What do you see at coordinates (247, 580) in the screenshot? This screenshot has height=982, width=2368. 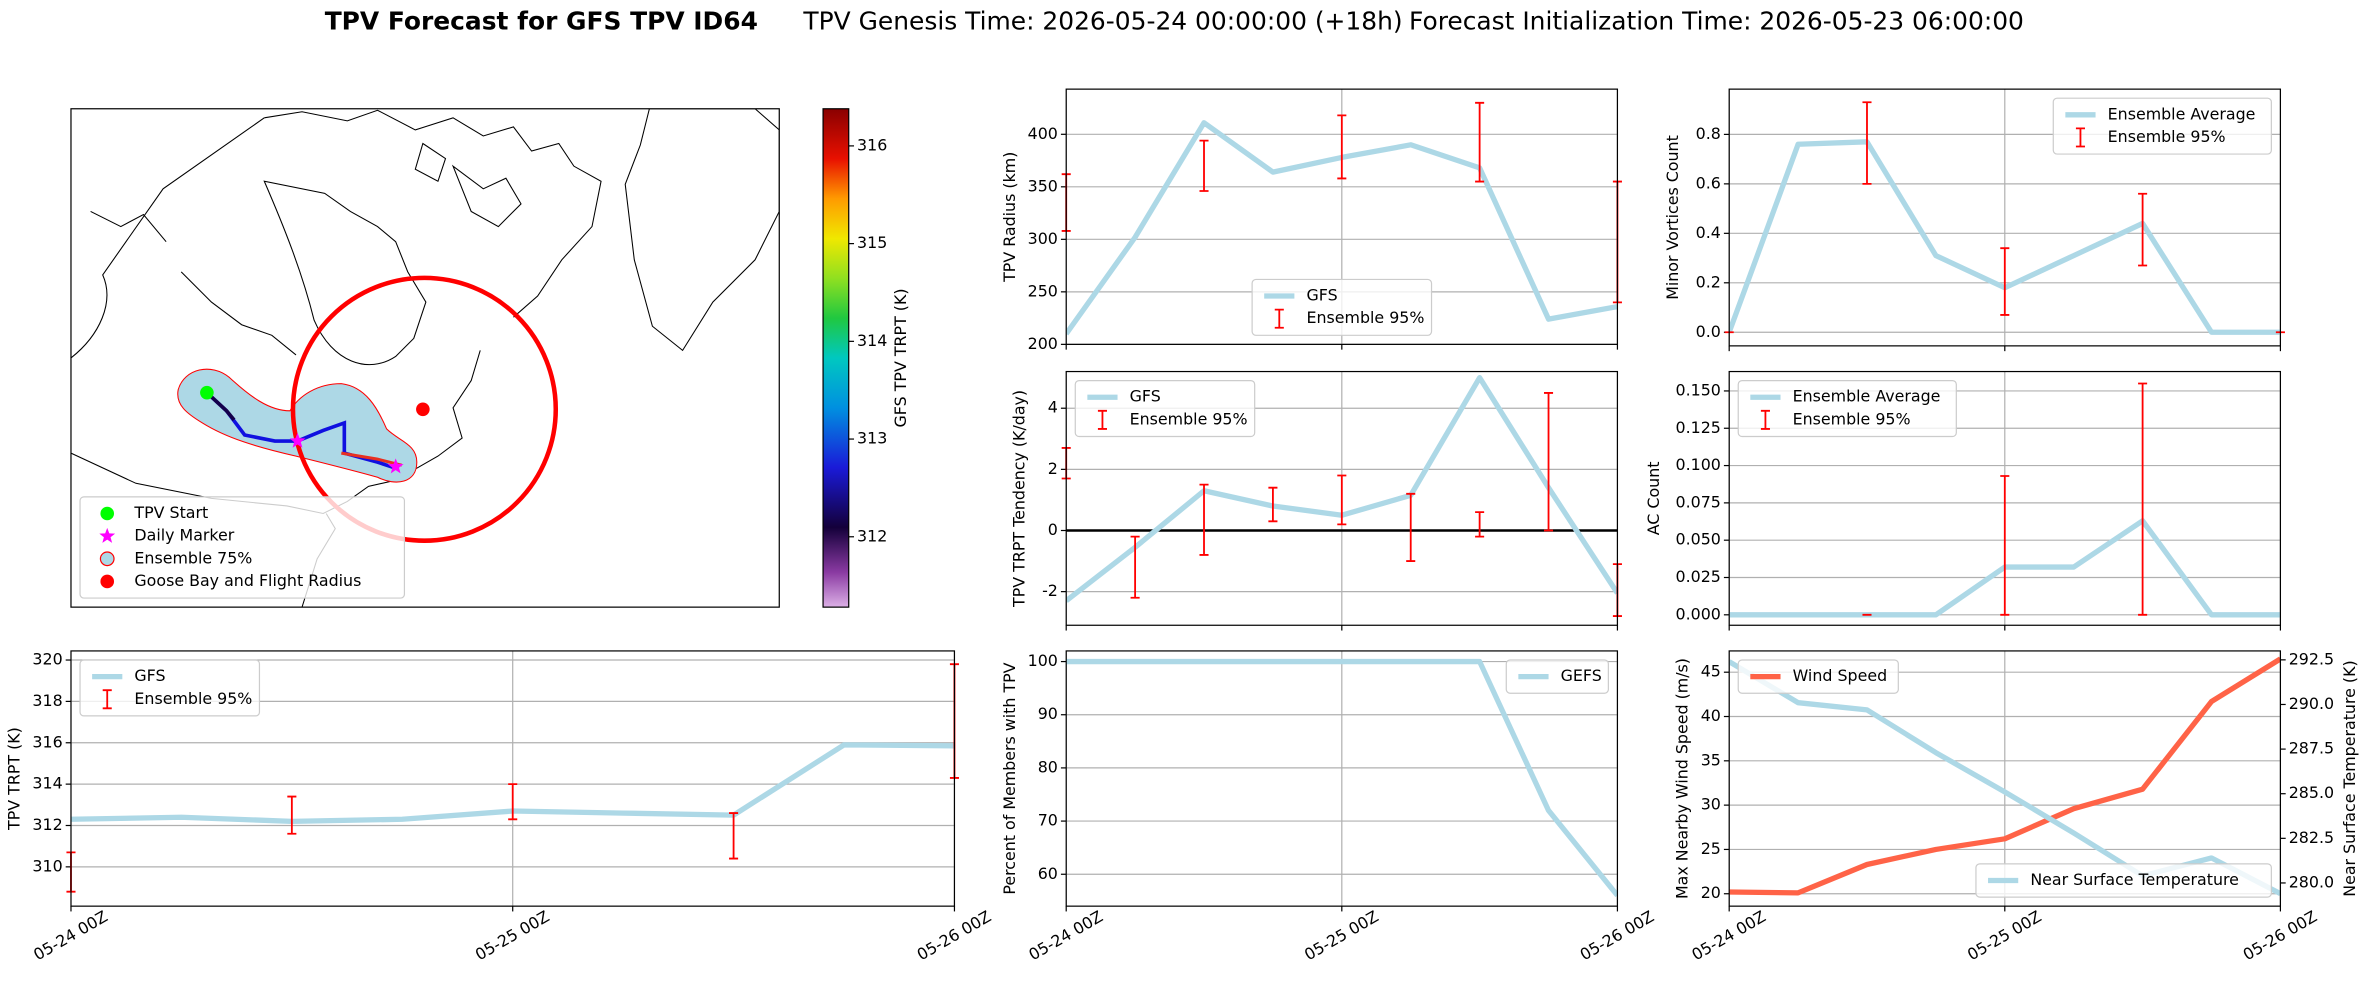 I see `legend-label: Goose Bay and Flight Radius` at bounding box center [247, 580].